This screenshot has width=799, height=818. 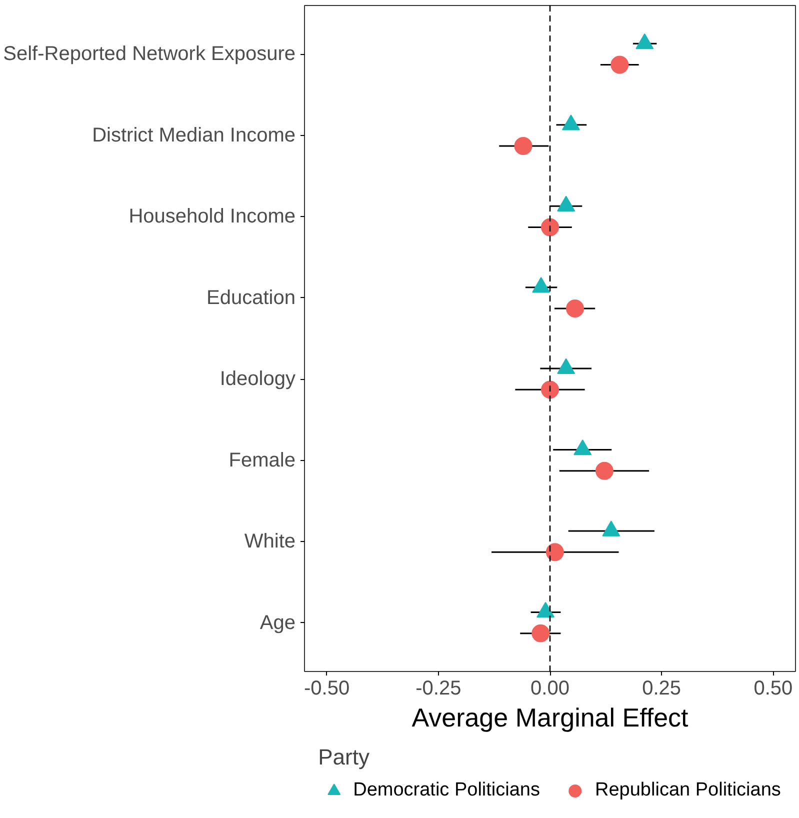 What do you see at coordinates (439, 689) in the screenshot?
I see `x-tick-label: -0.25` at bounding box center [439, 689].